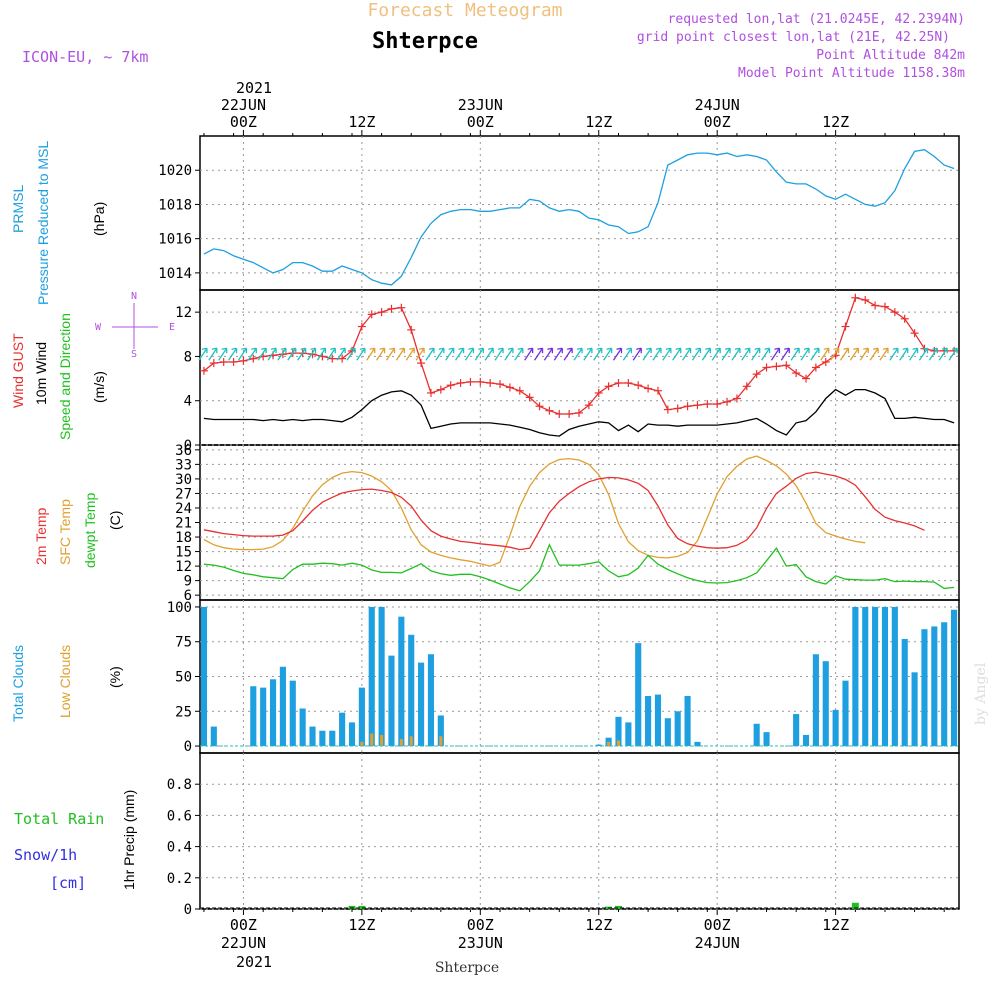 Image resolution: width=1000 pixels, height=1000 pixels. I want to click on bottom-time-label: 12Z, so click(598, 925).